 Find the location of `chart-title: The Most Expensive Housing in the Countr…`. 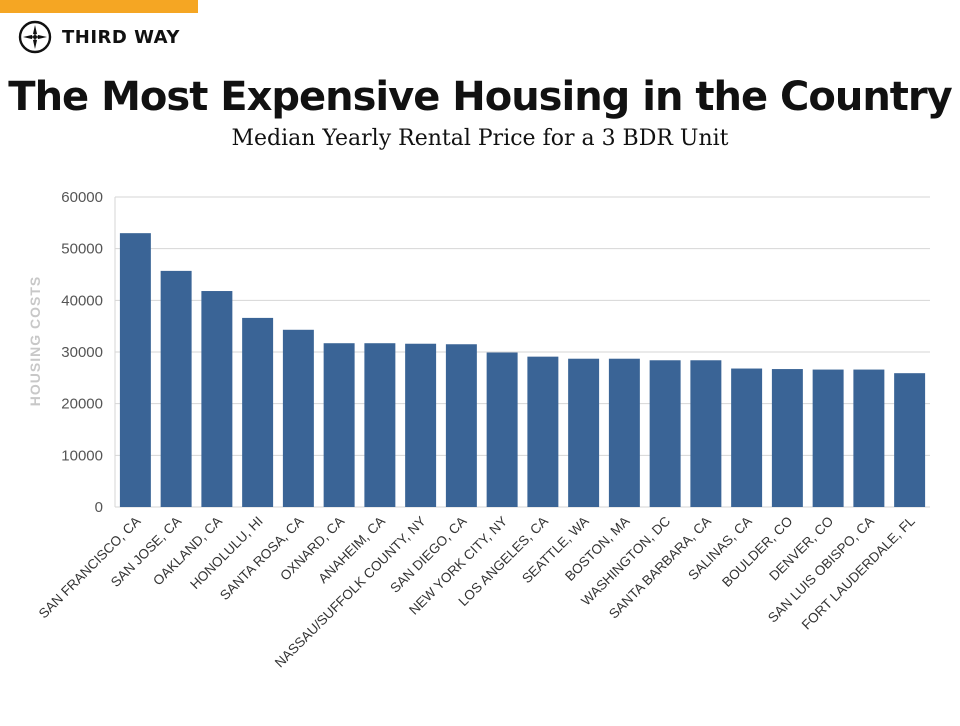

chart-title: The Most Expensive Housing in the Countr… is located at coordinates (480, 97).